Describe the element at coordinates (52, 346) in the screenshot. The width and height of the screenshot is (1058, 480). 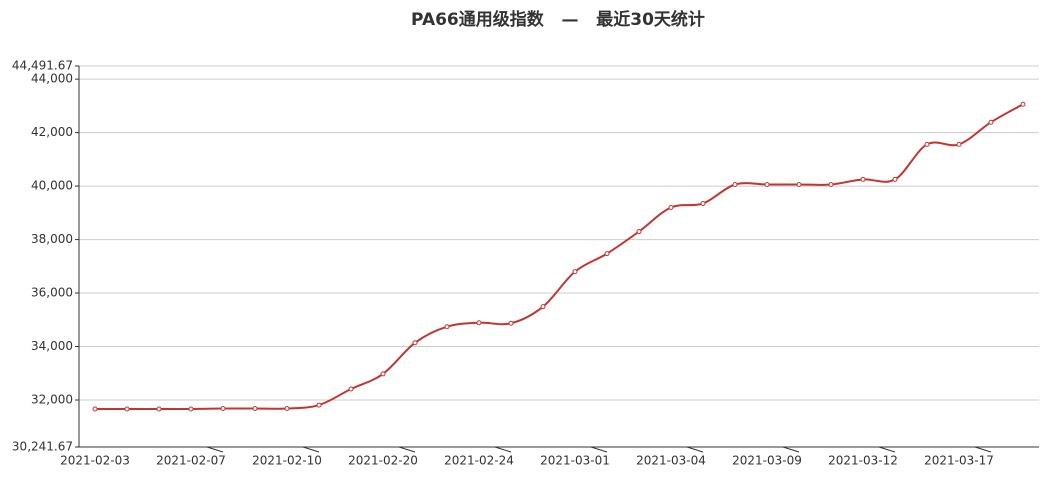
I see `y-tick-label: 34,000` at that location.